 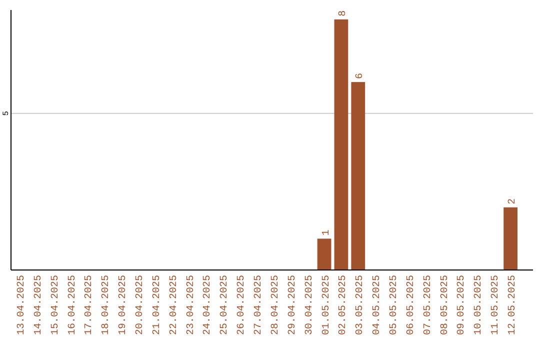 What do you see at coordinates (38, 305) in the screenshot?
I see `x-tick-label: 14.04.2025` at bounding box center [38, 305].